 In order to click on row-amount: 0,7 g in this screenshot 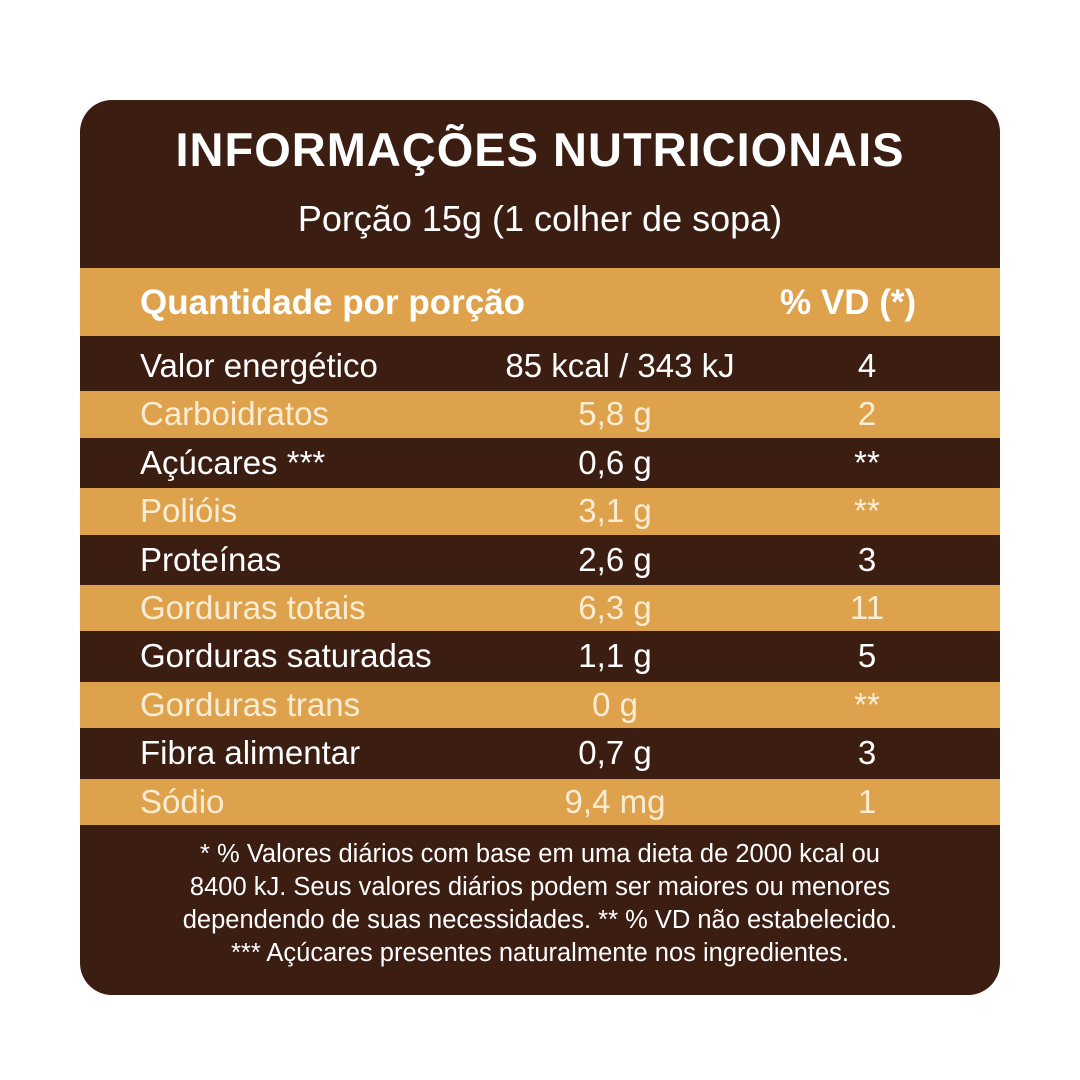, I will do `click(615, 753)`.